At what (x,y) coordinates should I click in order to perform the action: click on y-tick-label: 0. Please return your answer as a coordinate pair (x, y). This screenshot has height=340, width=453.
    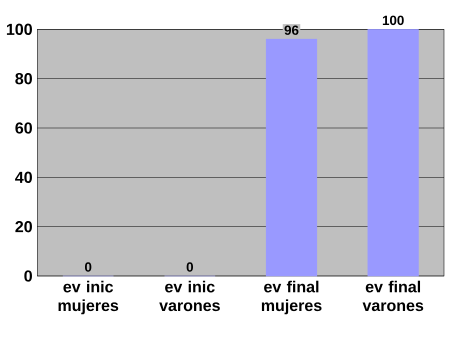
    Looking at the image, I should click on (28, 276).